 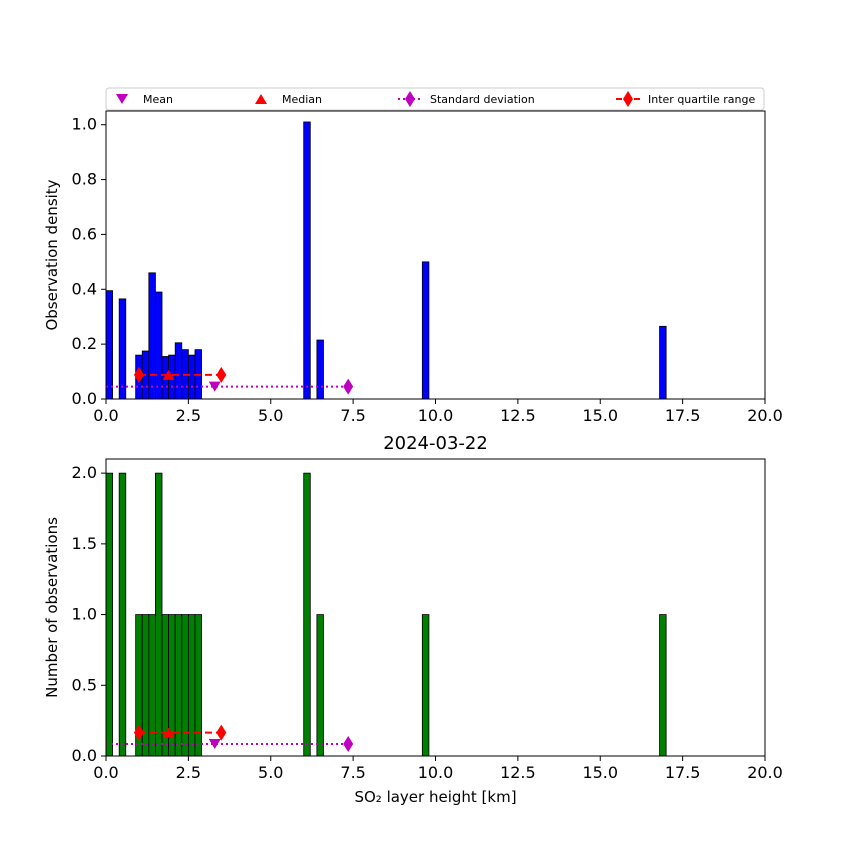 I want to click on triangle-down-icon, so click(x=122, y=99).